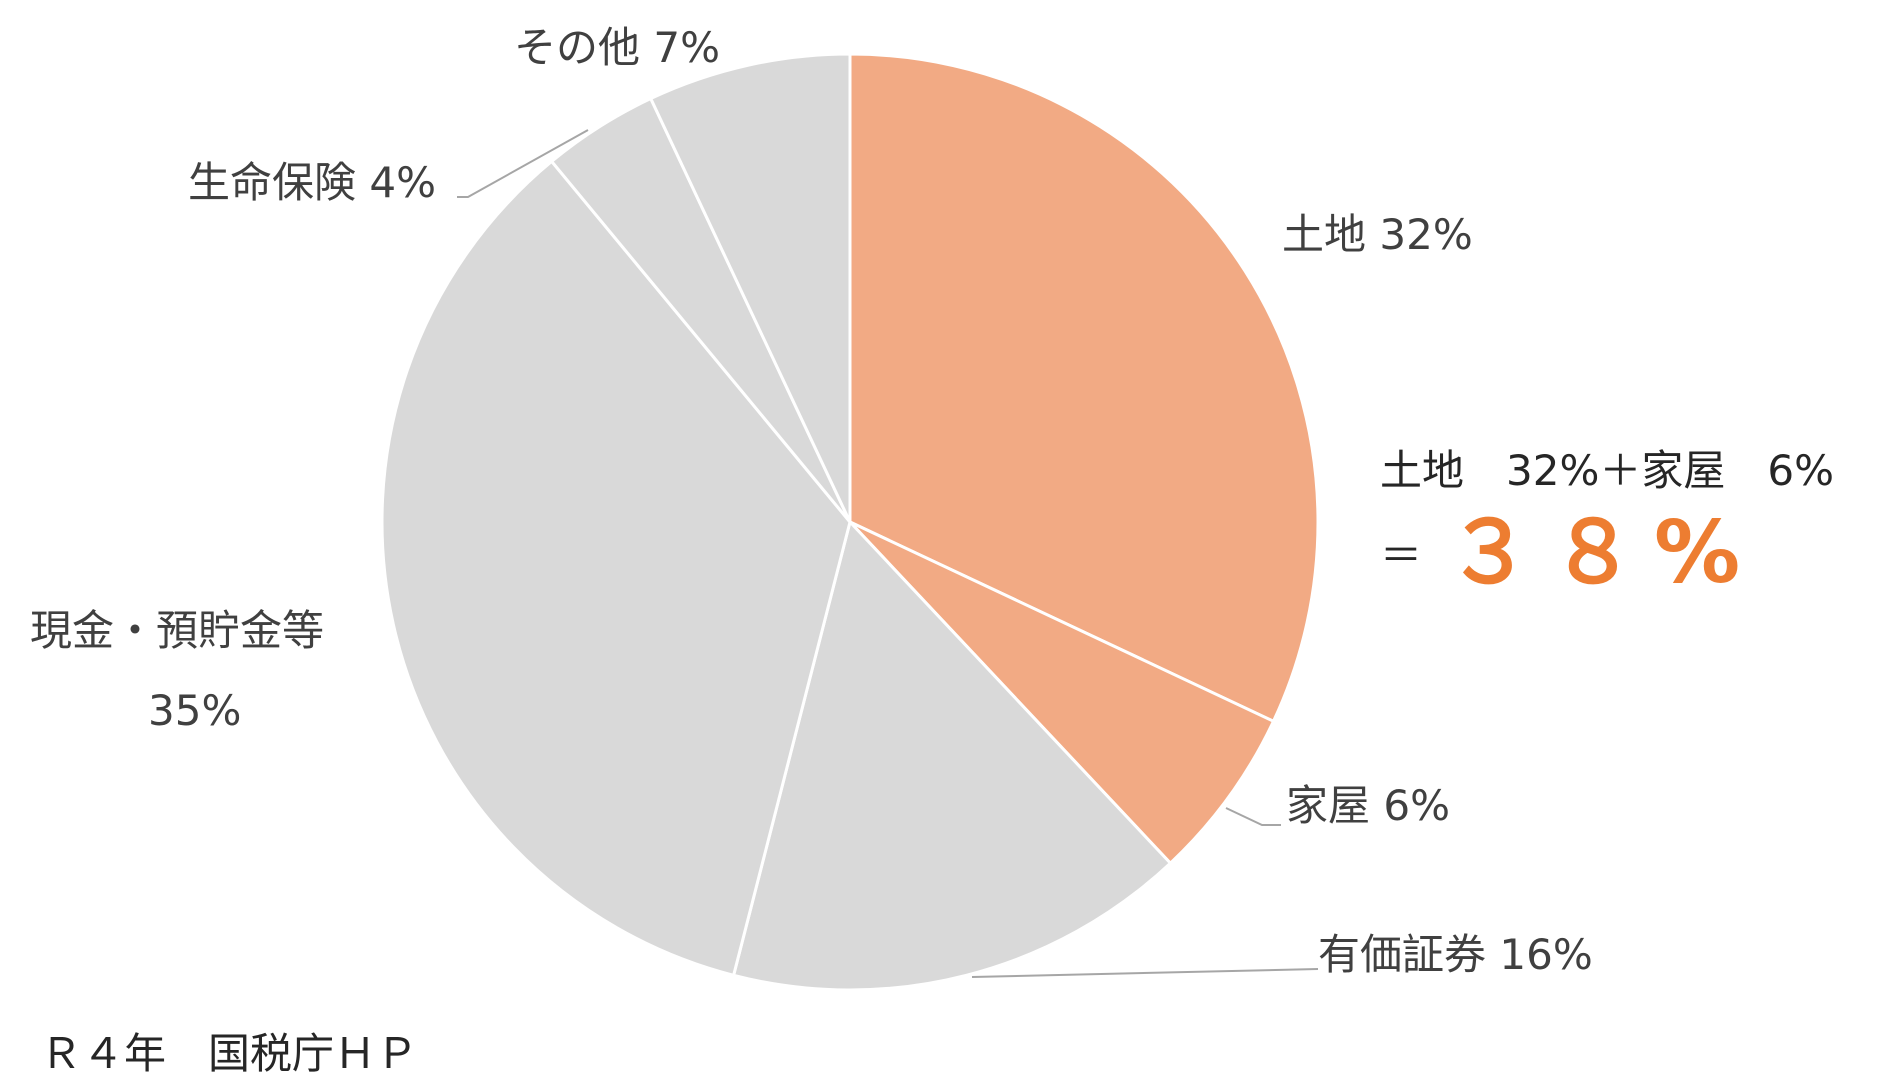  Describe the element at coordinates (617, 47) in the screenshot. I see `slice-label-other: その他 7%` at that location.